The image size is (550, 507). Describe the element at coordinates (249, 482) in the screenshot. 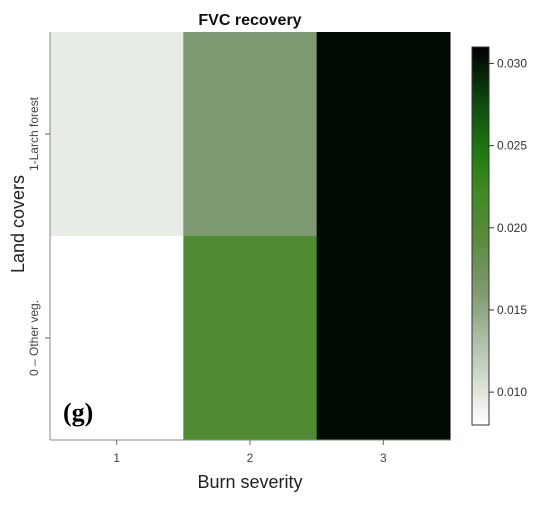

I see `x-axis-label: Burn severity` at that location.